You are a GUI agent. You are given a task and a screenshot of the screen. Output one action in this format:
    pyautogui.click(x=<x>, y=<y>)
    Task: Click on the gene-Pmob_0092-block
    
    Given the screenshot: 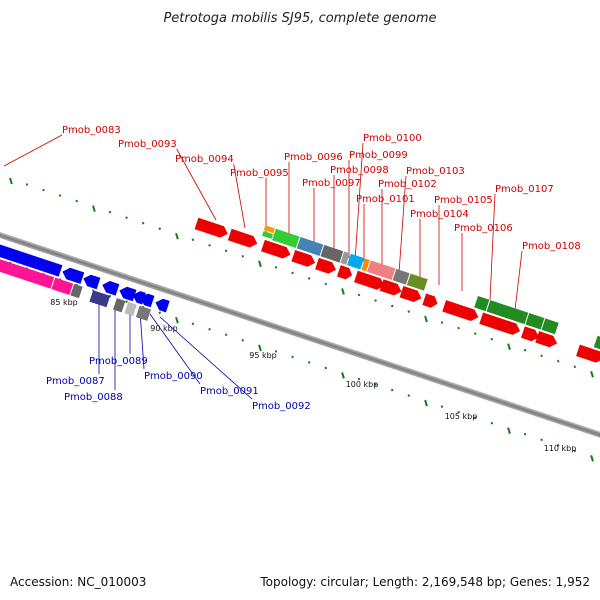 What is the action you would take?
    pyautogui.click(x=143, y=313)
    